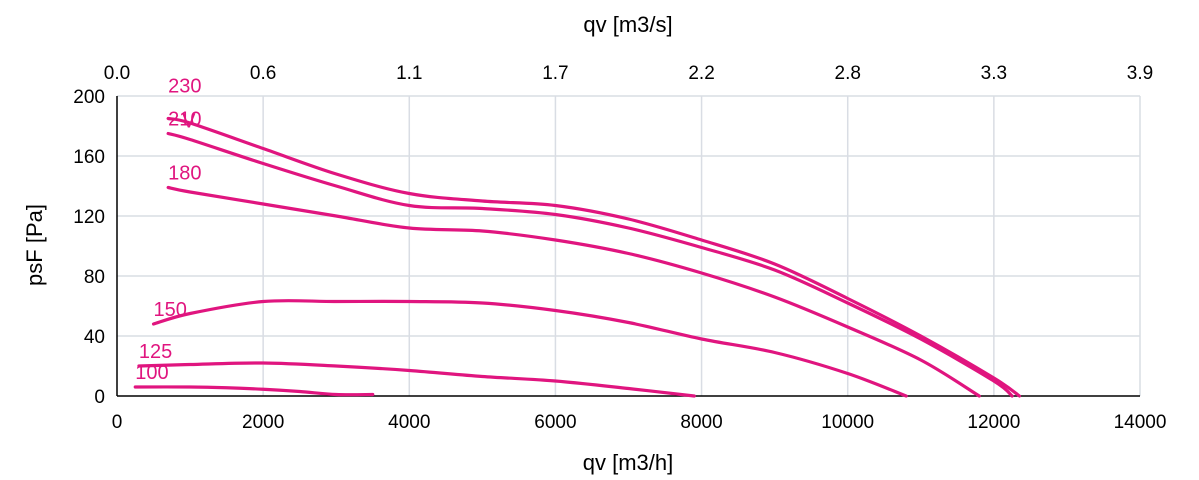 The width and height of the screenshot is (1199, 480). I want to click on x2-tick-label: 1.7, so click(555, 73).